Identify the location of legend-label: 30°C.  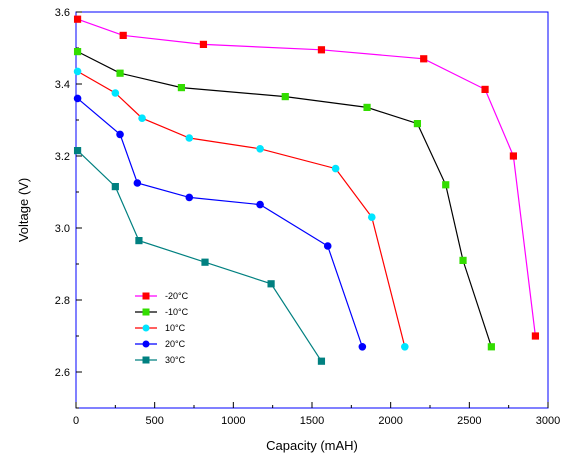
(175, 360).